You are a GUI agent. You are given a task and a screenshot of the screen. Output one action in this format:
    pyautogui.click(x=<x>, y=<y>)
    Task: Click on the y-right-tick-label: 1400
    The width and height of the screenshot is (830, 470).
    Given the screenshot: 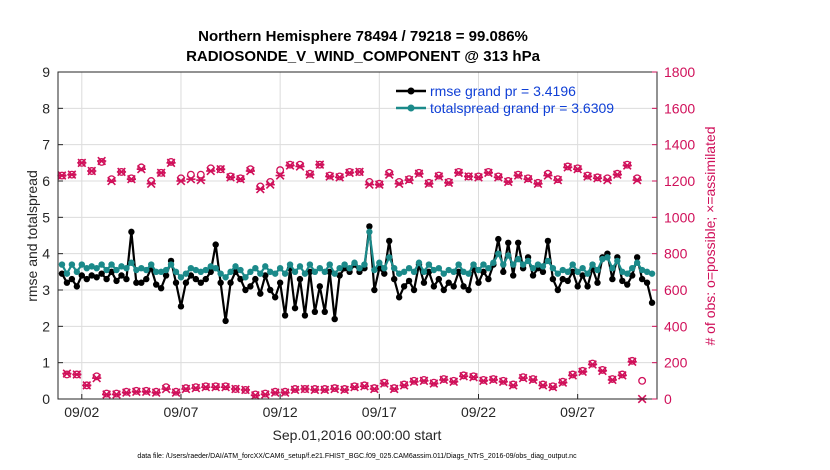 What is the action you would take?
    pyautogui.click(x=679, y=145)
    